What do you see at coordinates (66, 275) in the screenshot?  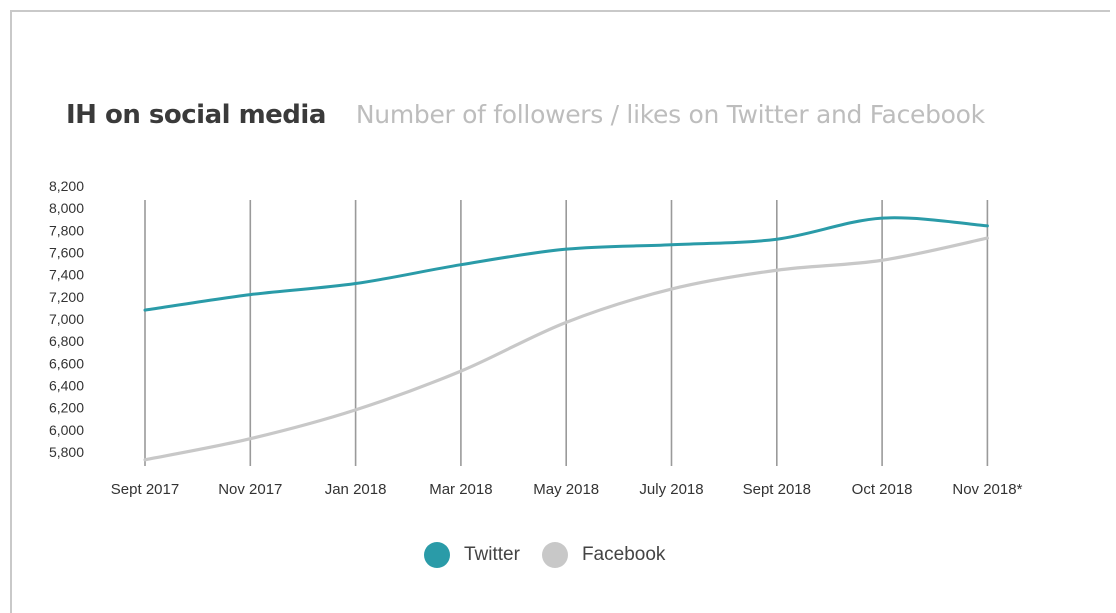 I see `y-tick-label: 7,400` at bounding box center [66, 275].